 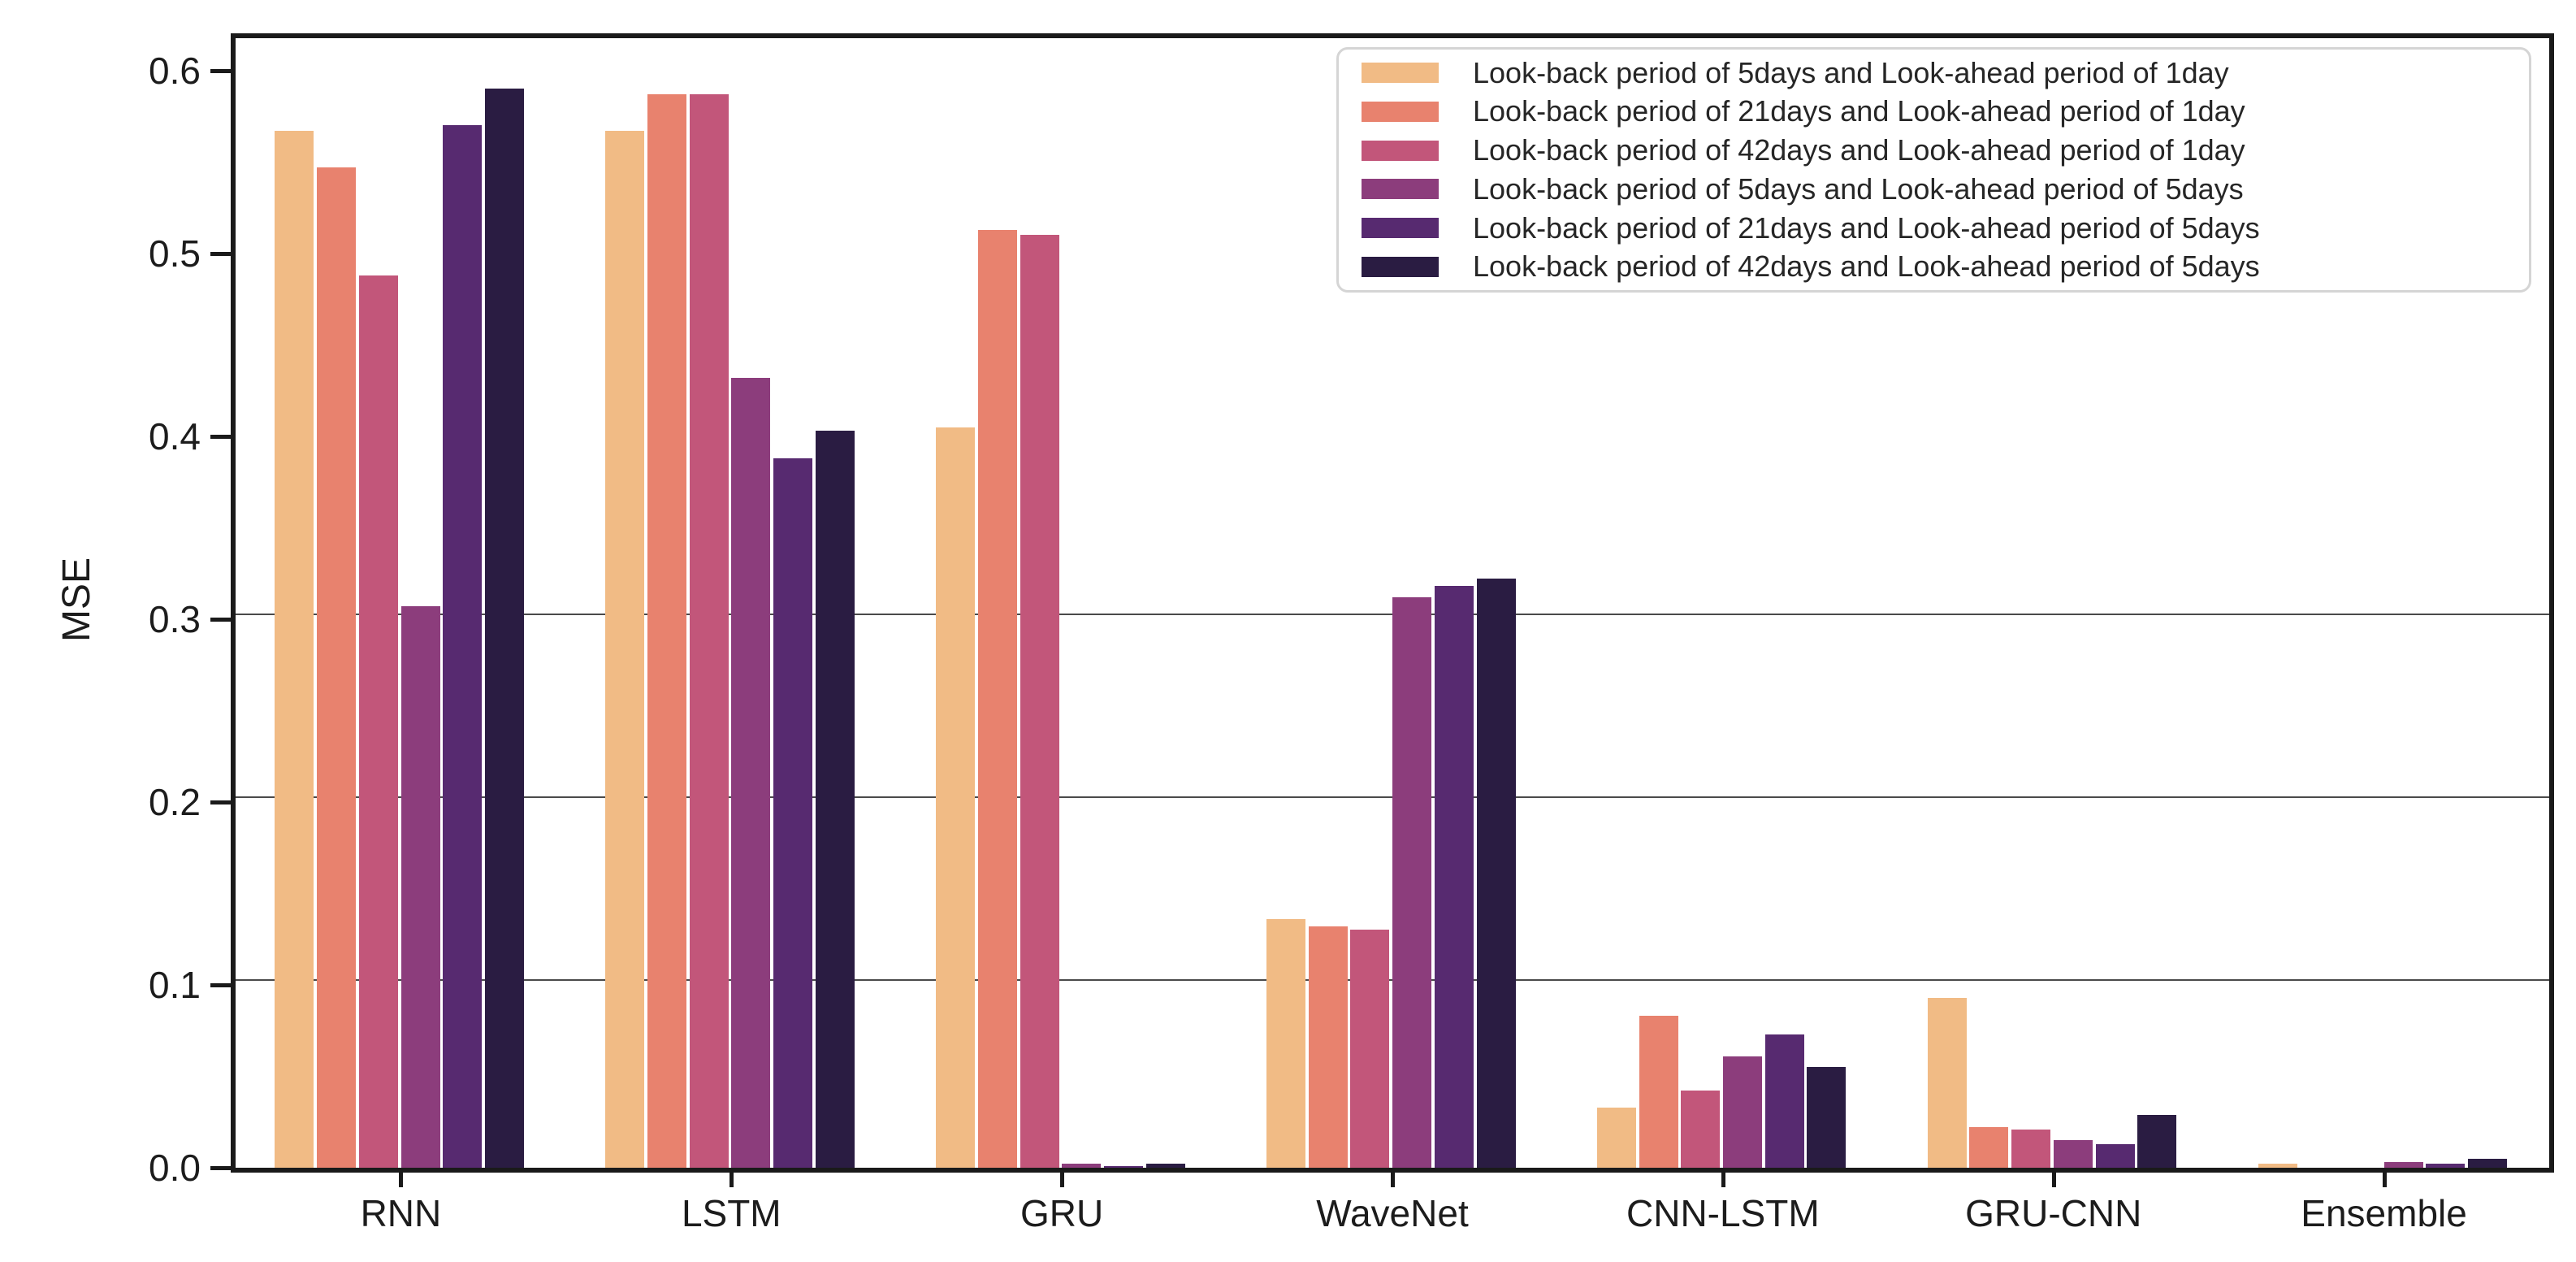 What do you see at coordinates (792, 813) in the screenshot?
I see `bar-LSTM-series5` at bounding box center [792, 813].